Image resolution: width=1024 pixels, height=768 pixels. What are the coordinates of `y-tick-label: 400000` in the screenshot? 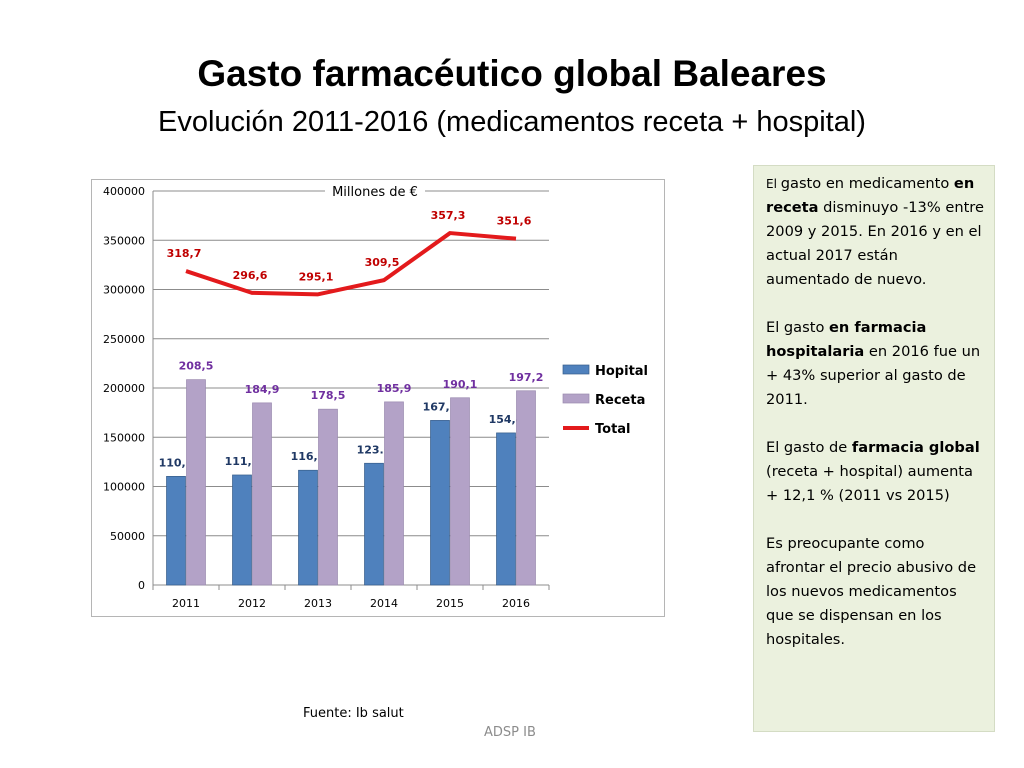 It's located at (124, 191).